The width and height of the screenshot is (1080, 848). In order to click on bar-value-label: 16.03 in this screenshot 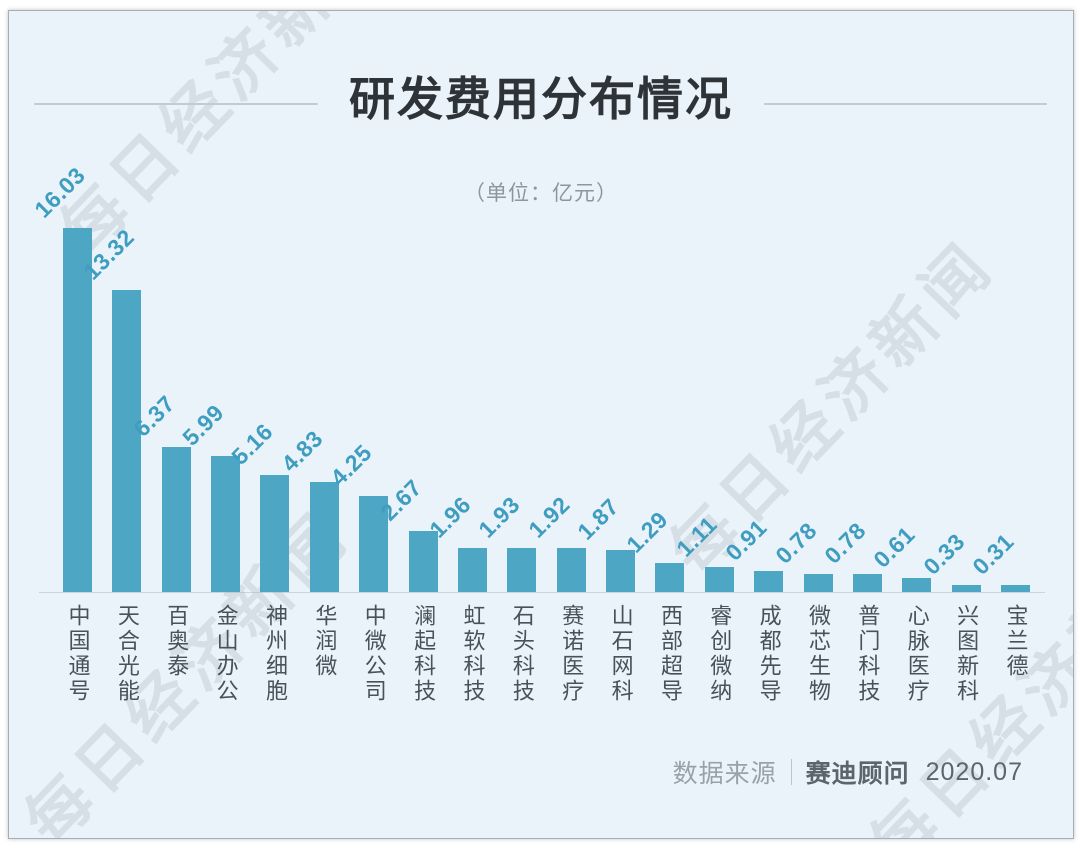, I will do `click(60, 192)`.